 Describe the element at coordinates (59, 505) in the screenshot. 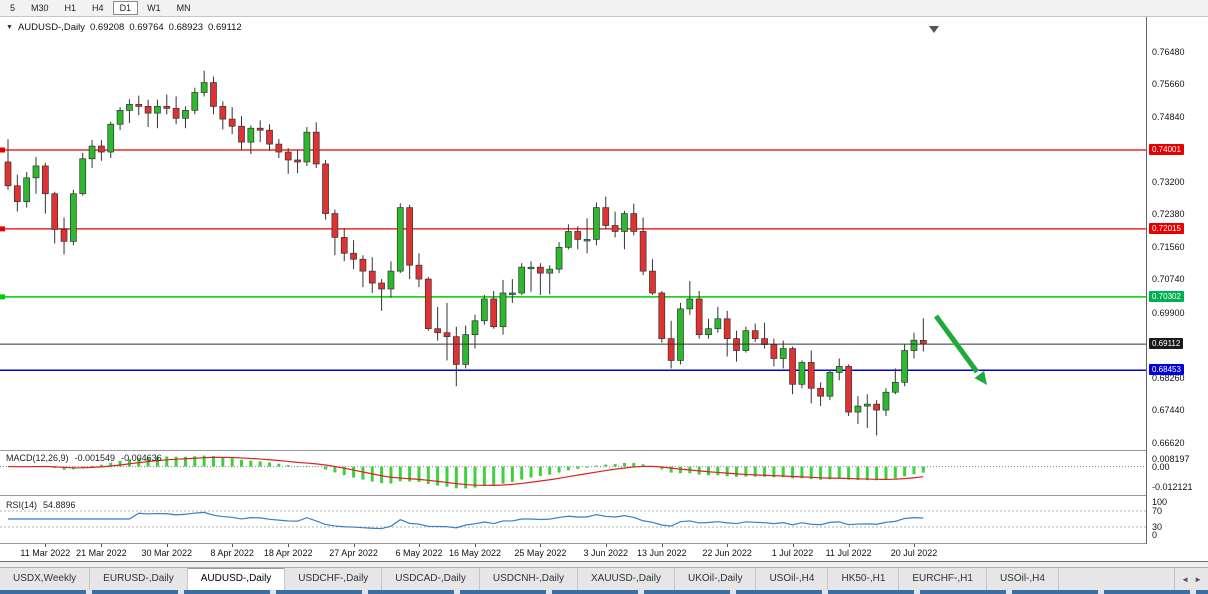

I see `rsi-value: 54.8896` at that location.